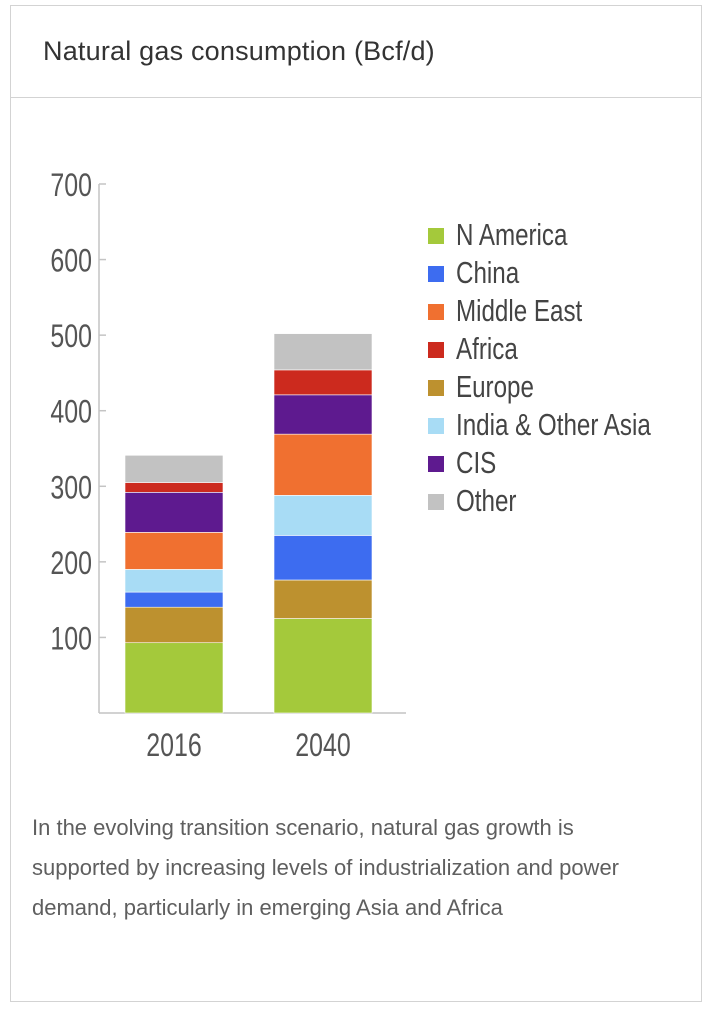 The image size is (714, 1014). I want to click on legend-label: India & Other Asia, so click(553, 424).